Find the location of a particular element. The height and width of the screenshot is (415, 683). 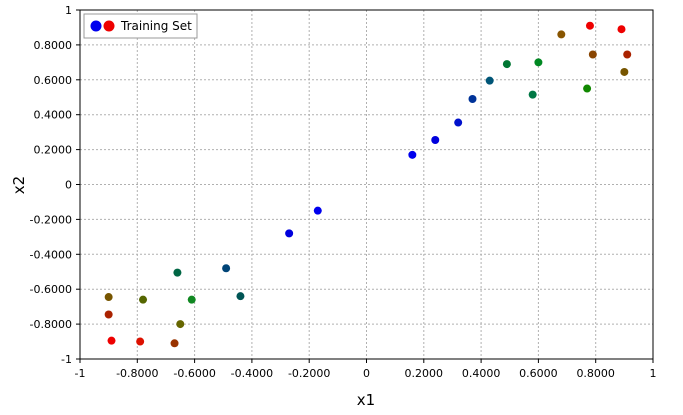

y-axis-label: x2 is located at coordinates (19, 185).